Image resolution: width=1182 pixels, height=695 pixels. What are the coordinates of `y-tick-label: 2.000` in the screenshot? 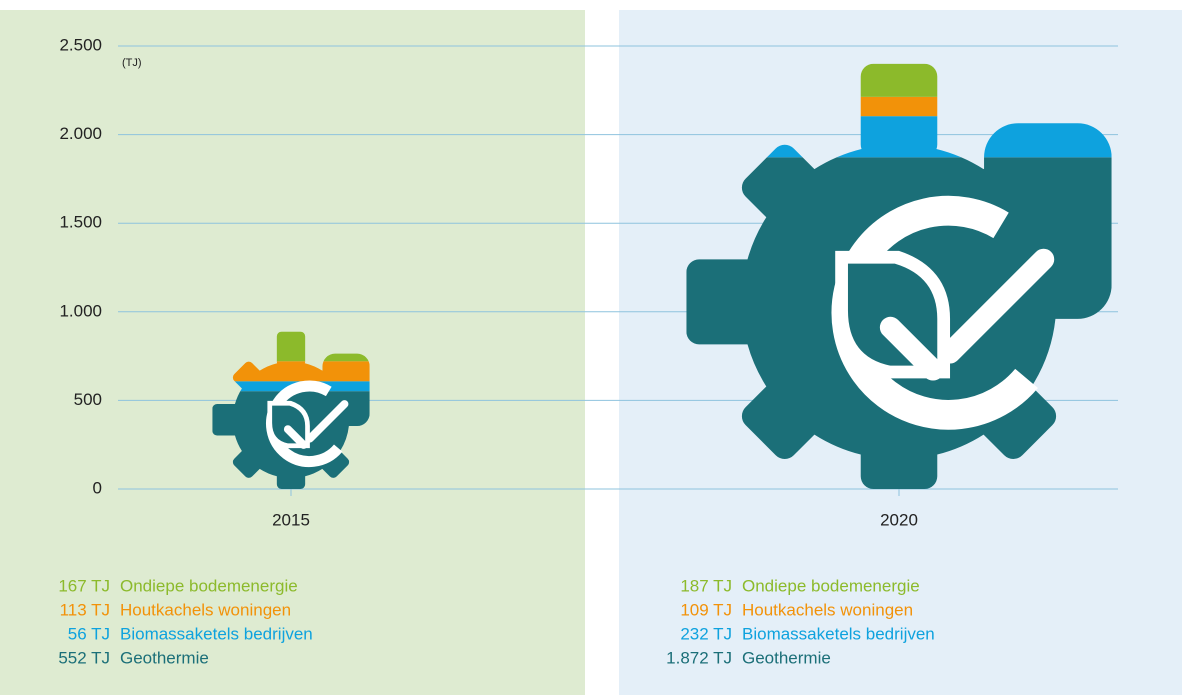 It's located at (80, 133).